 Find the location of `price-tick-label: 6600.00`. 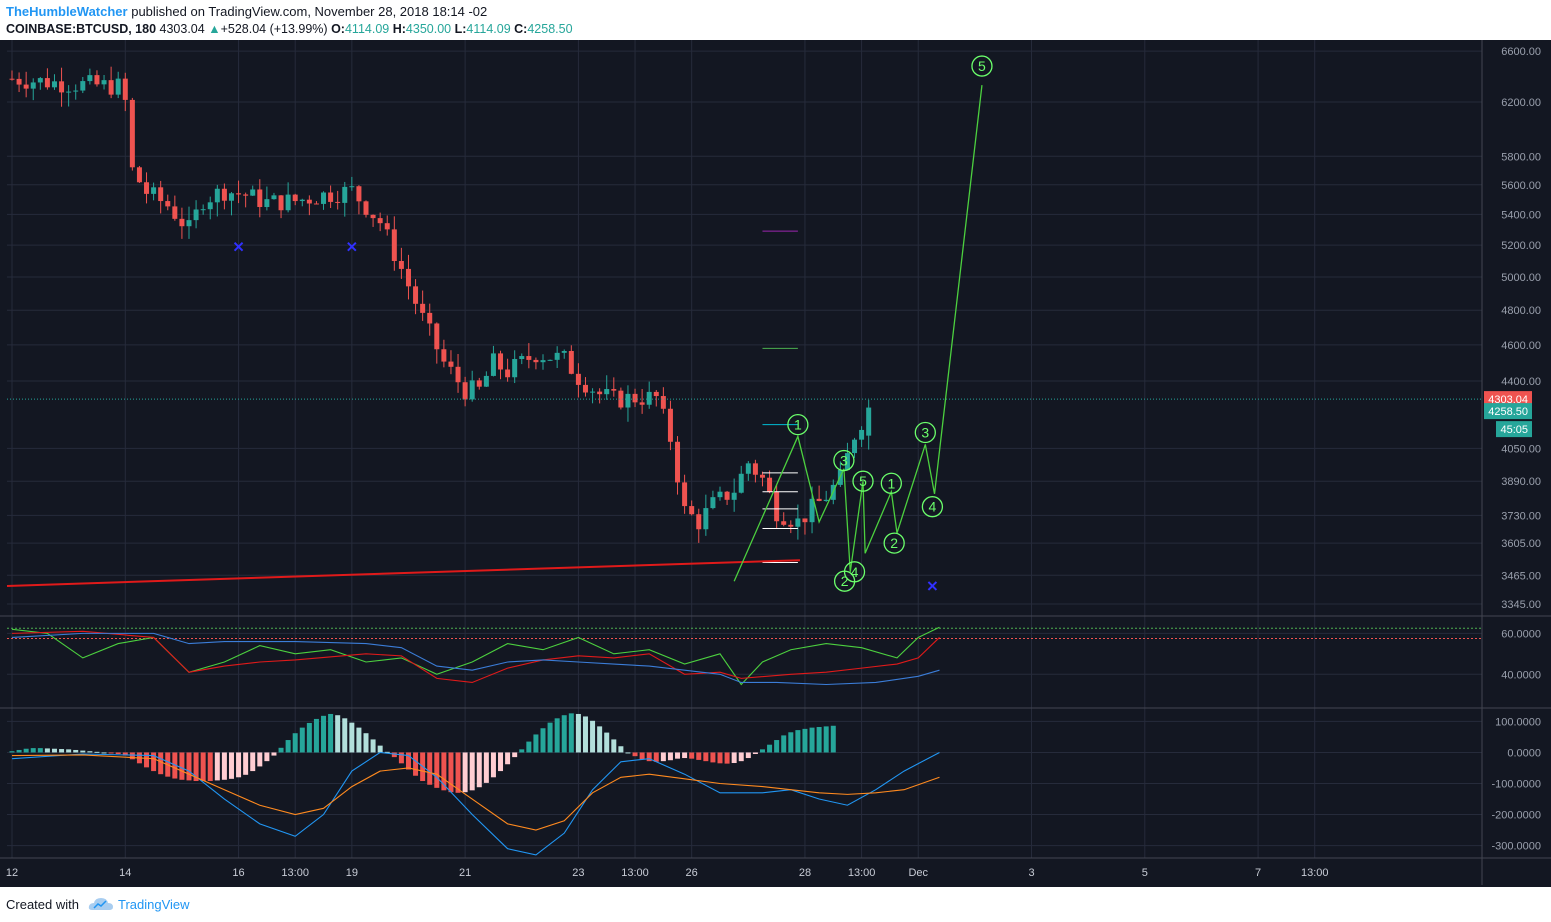

price-tick-label: 6600.00 is located at coordinates (1521, 52).